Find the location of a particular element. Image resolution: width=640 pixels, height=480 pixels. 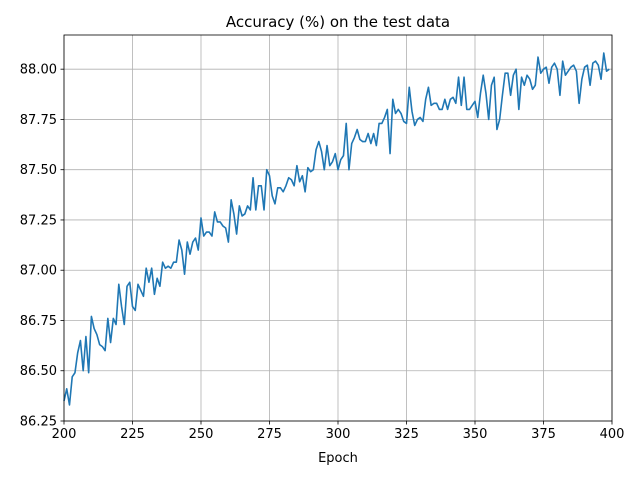

y-tick-label: 88.00 is located at coordinates (38, 70).